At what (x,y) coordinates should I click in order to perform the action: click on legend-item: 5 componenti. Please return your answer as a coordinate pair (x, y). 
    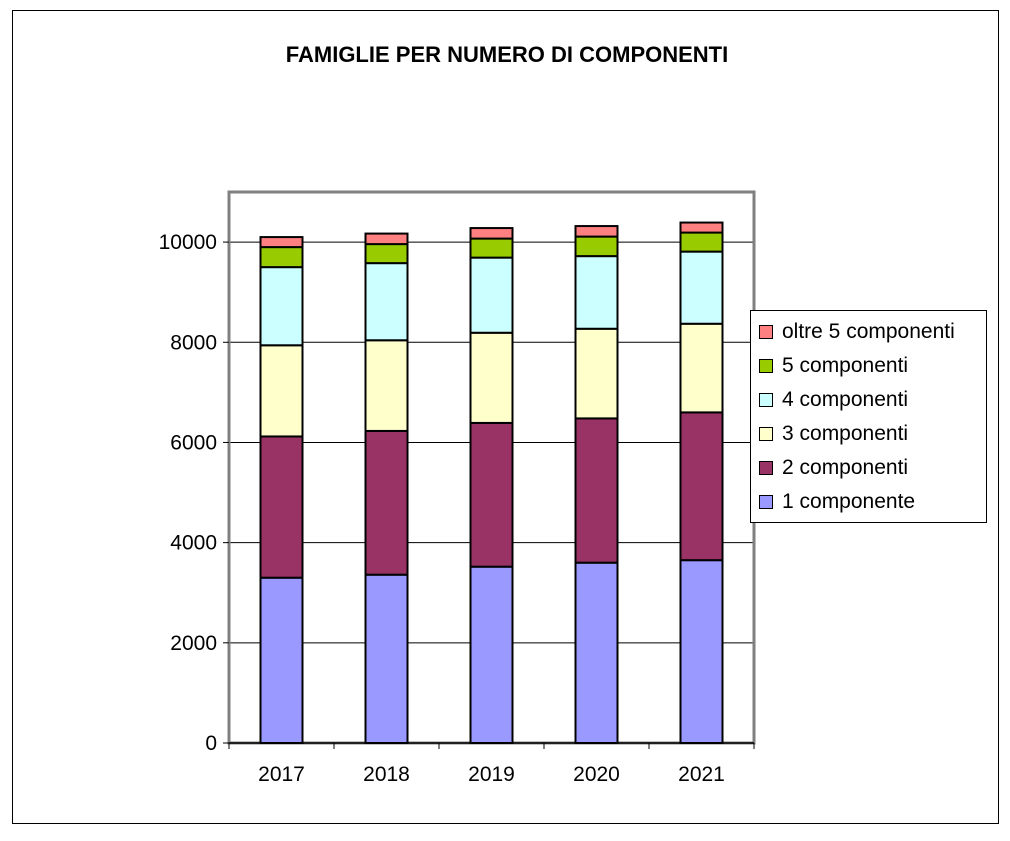
    Looking at the image, I should click on (833, 366).